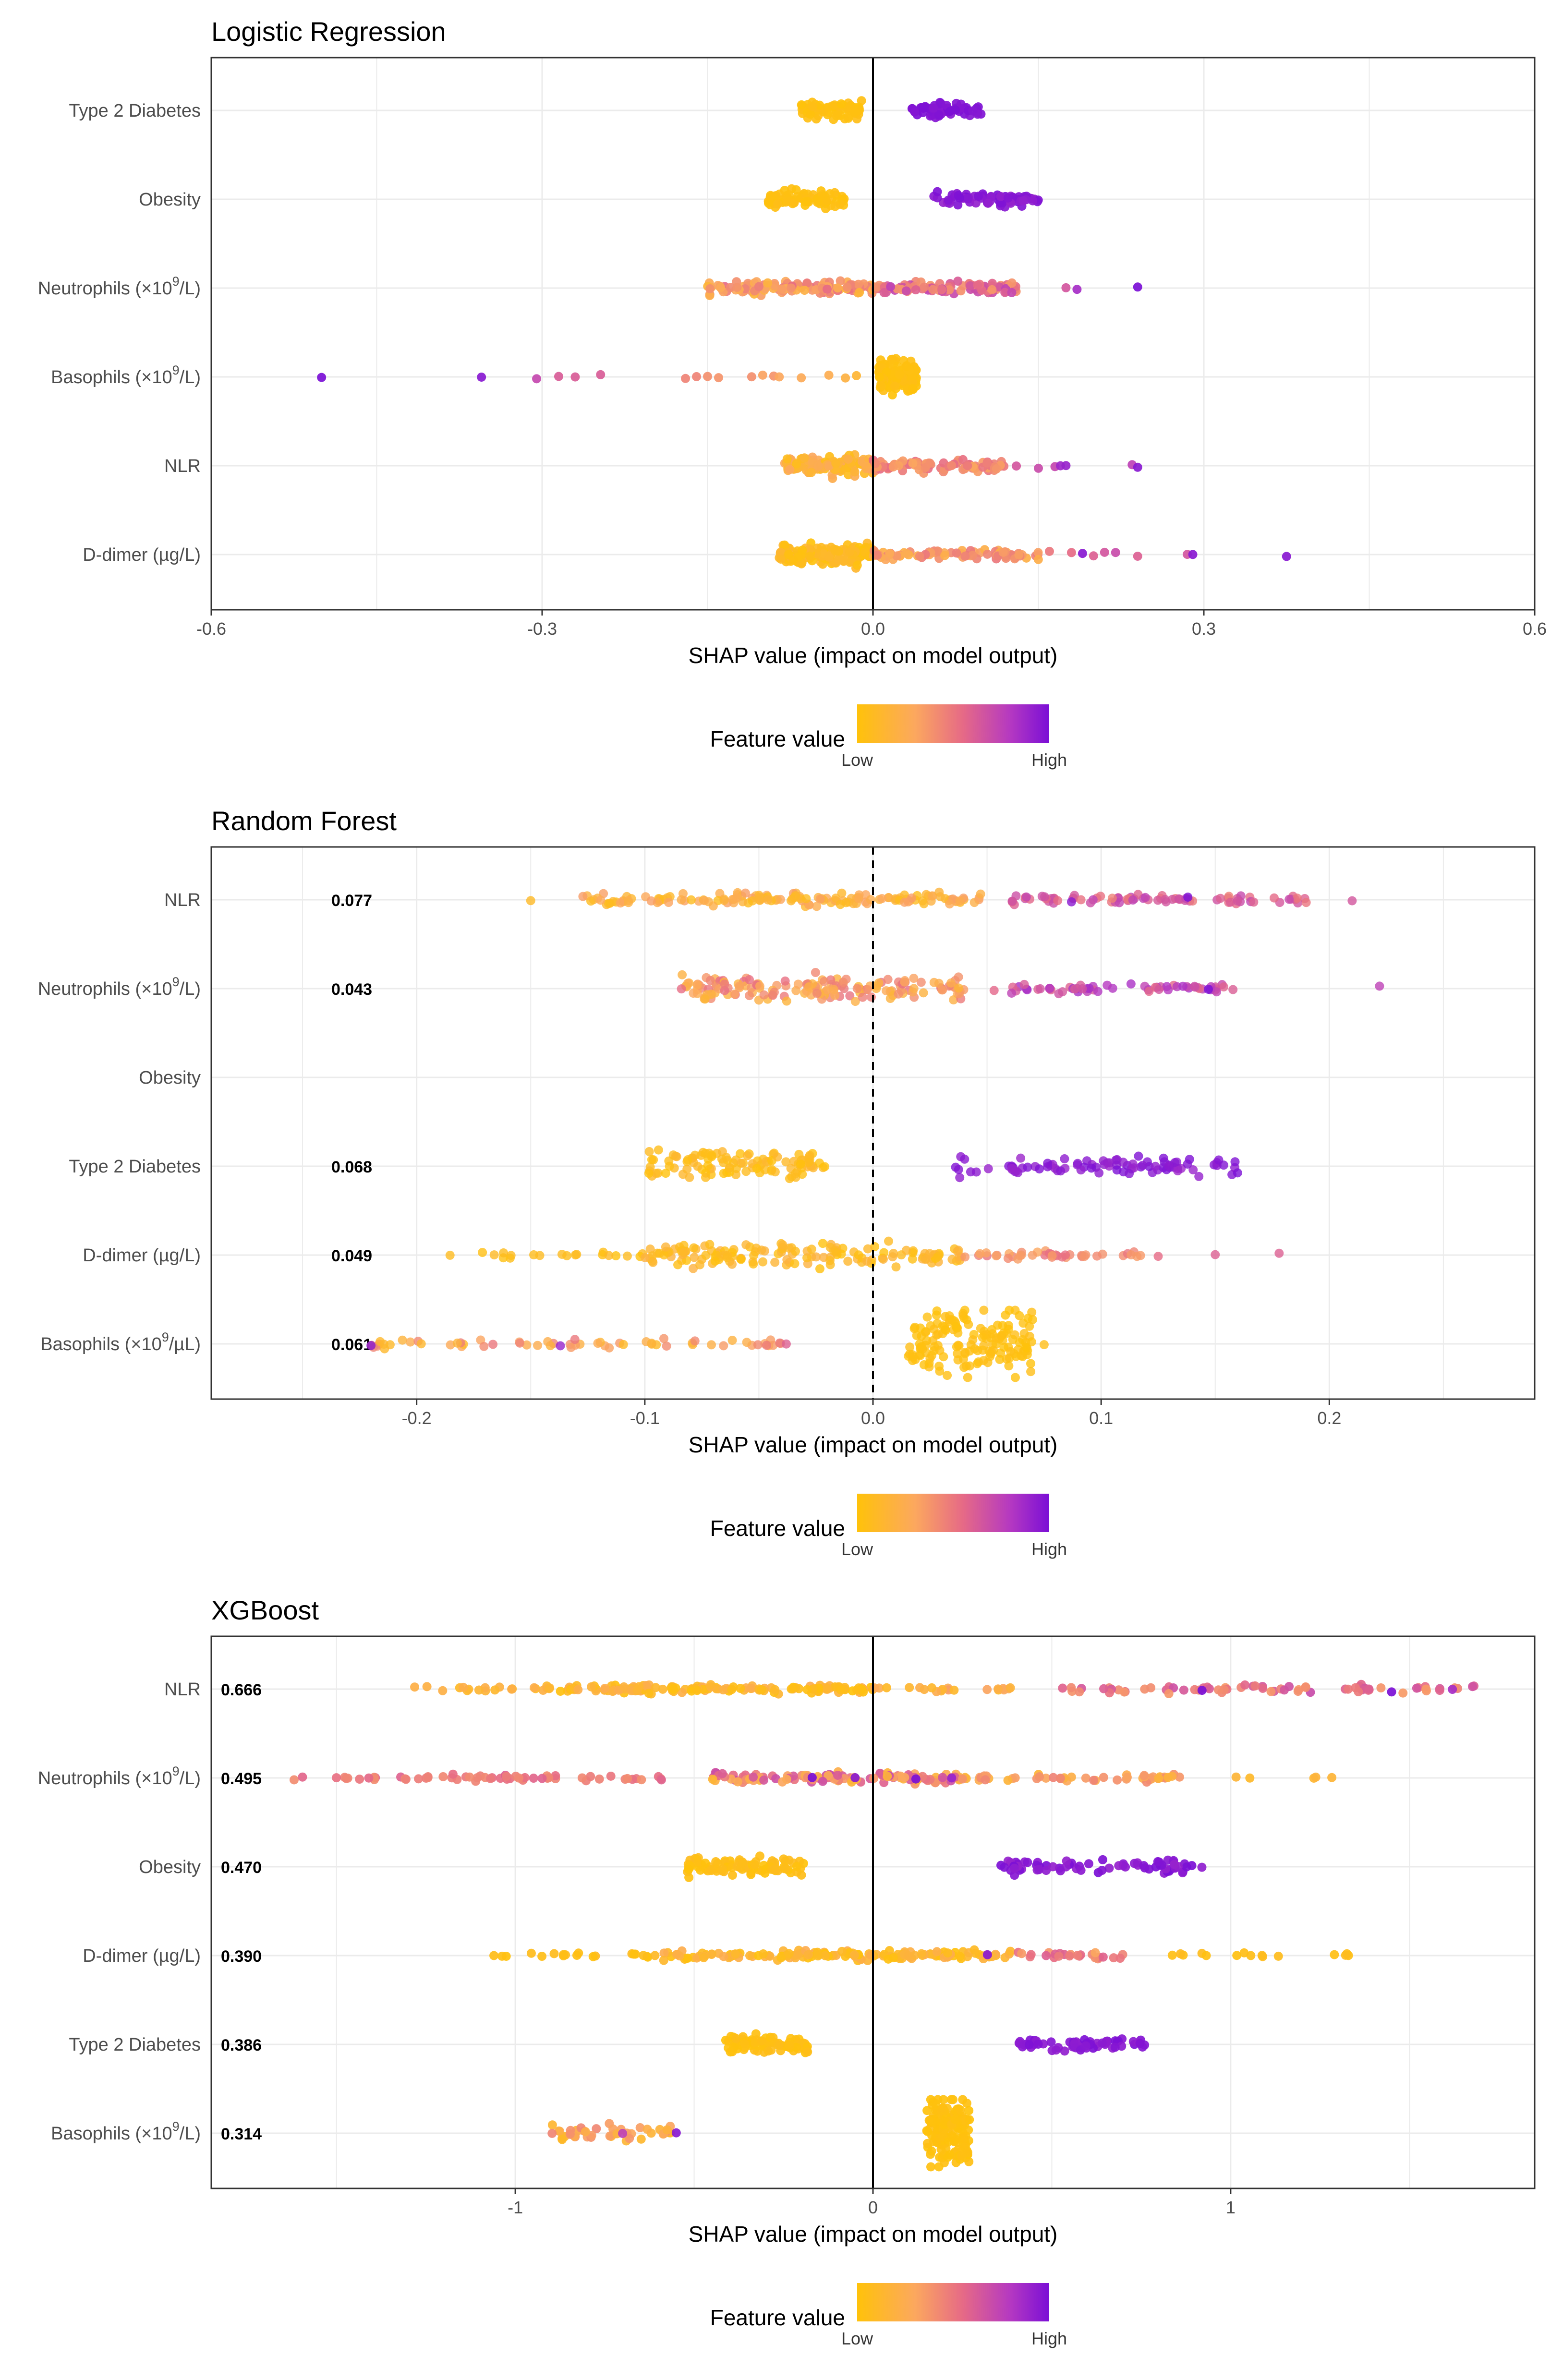 The image size is (1551, 2380). Describe the element at coordinates (777, 738) in the screenshot. I see `legend-title: Feature value` at that location.